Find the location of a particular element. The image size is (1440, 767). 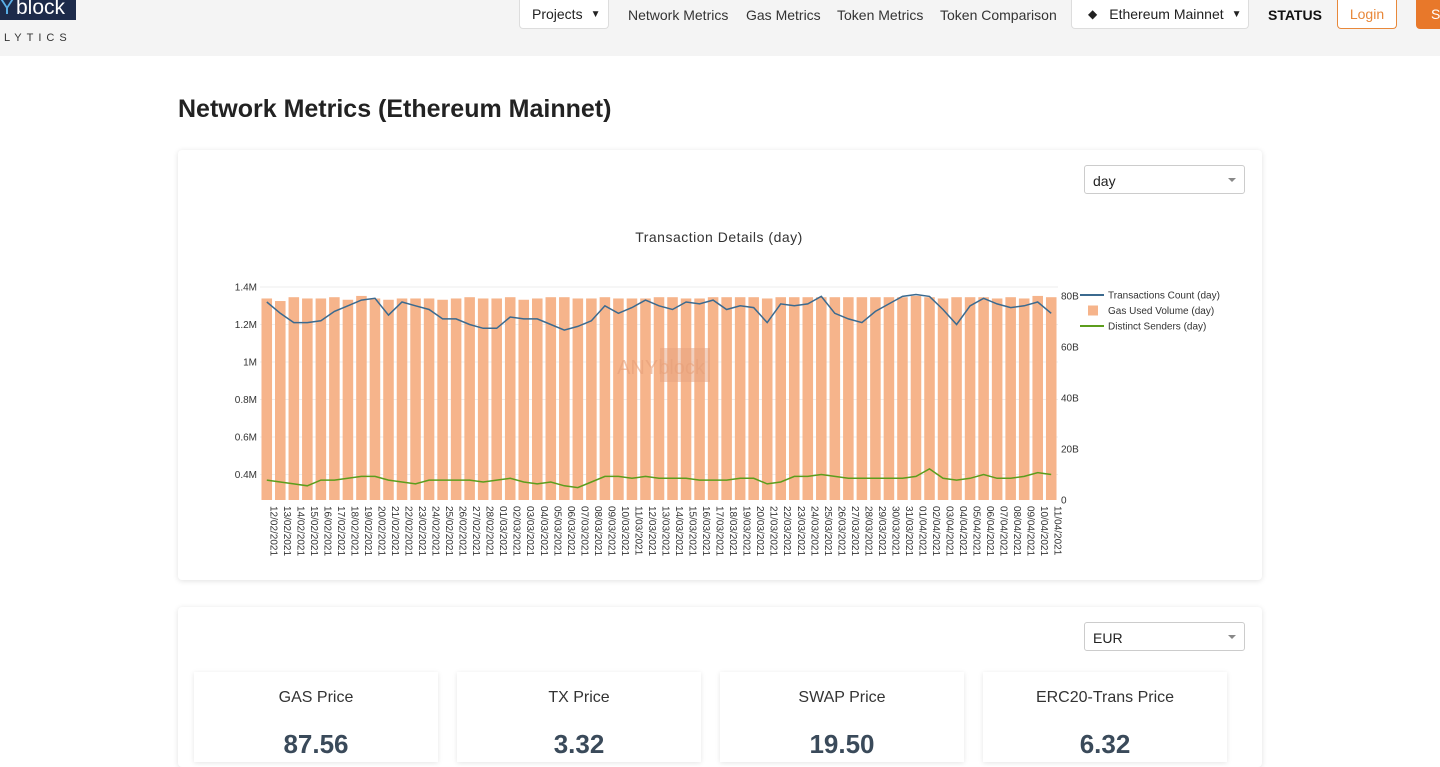

logo-block: block is located at coordinates (41, 9).